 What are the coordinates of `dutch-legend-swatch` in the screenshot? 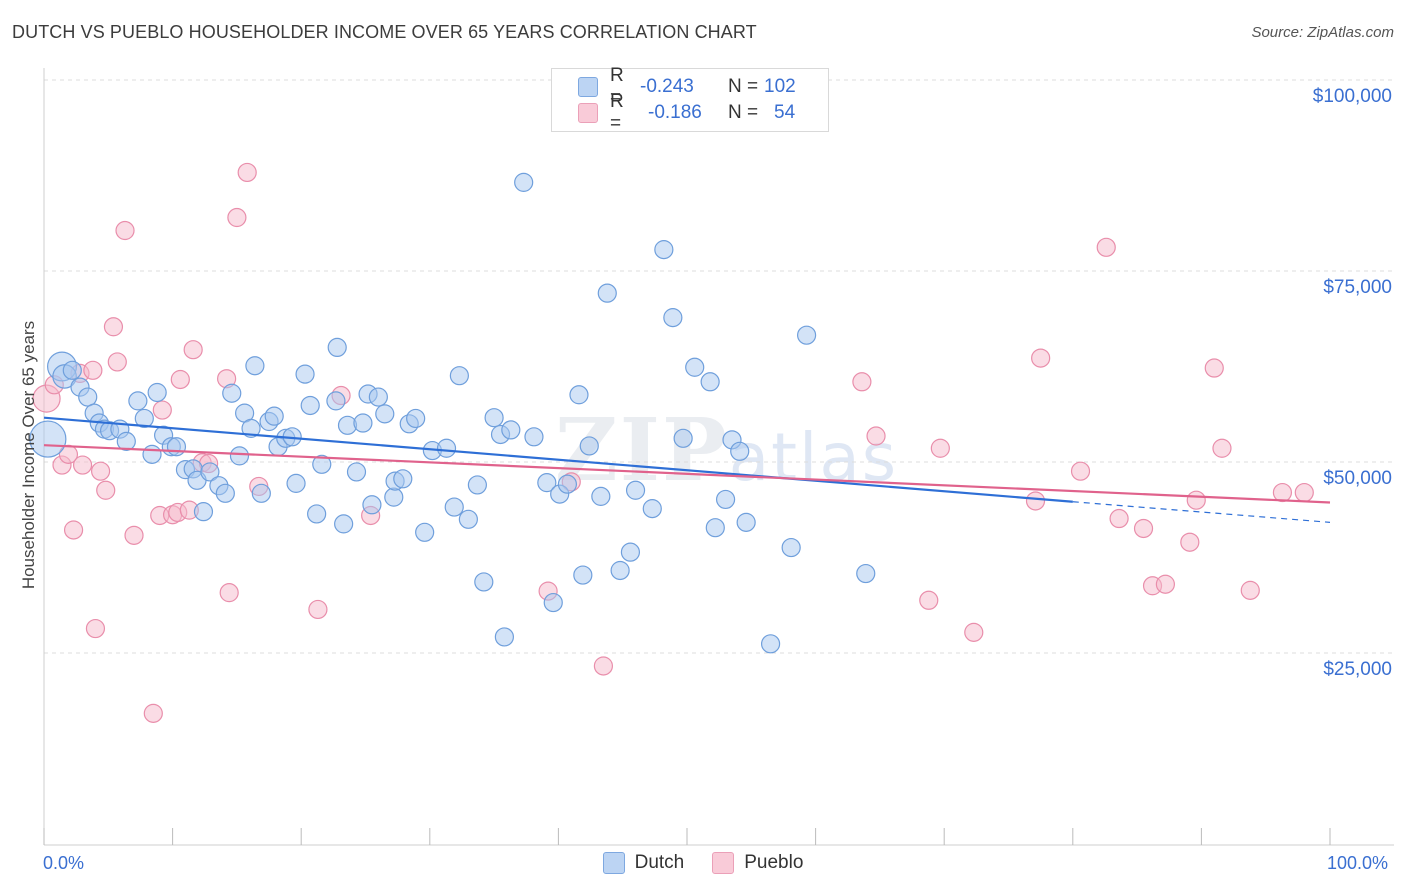 It's located at (613, 863).